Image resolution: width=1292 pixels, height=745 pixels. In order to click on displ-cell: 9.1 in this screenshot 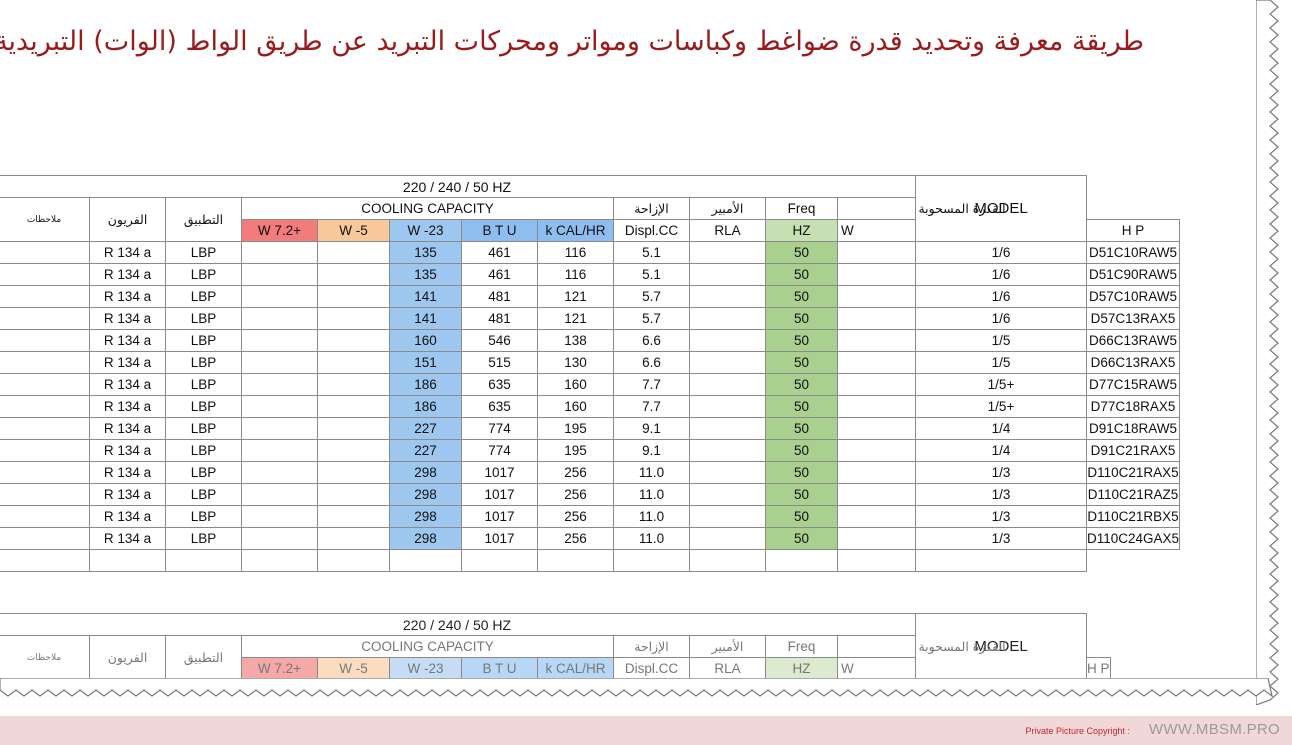, I will do `click(651, 428)`.